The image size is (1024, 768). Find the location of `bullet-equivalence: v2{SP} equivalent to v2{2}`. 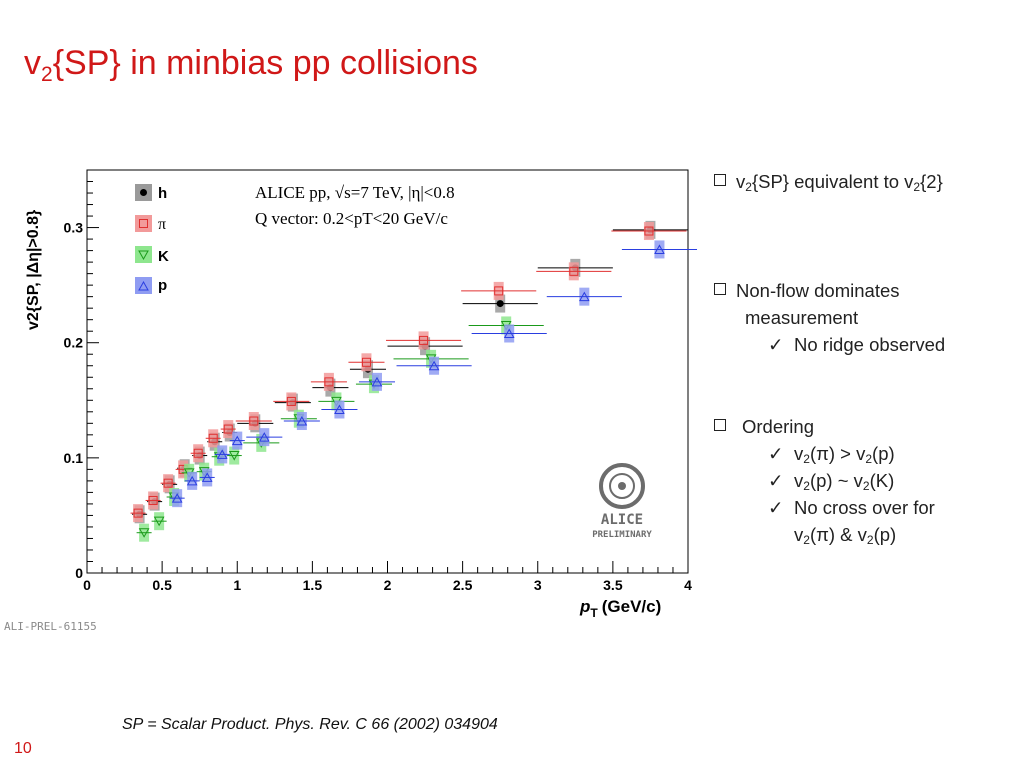

bullet-equivalence: v2{SP} equivalent to v2{2} is located at coordinates (828, 184).